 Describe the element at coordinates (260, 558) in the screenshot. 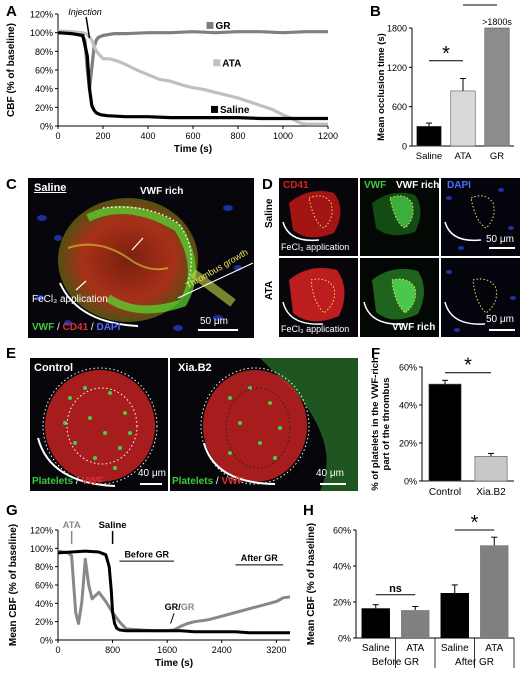

I see `chart-g-annotation-after-gr: After GR` at that location.